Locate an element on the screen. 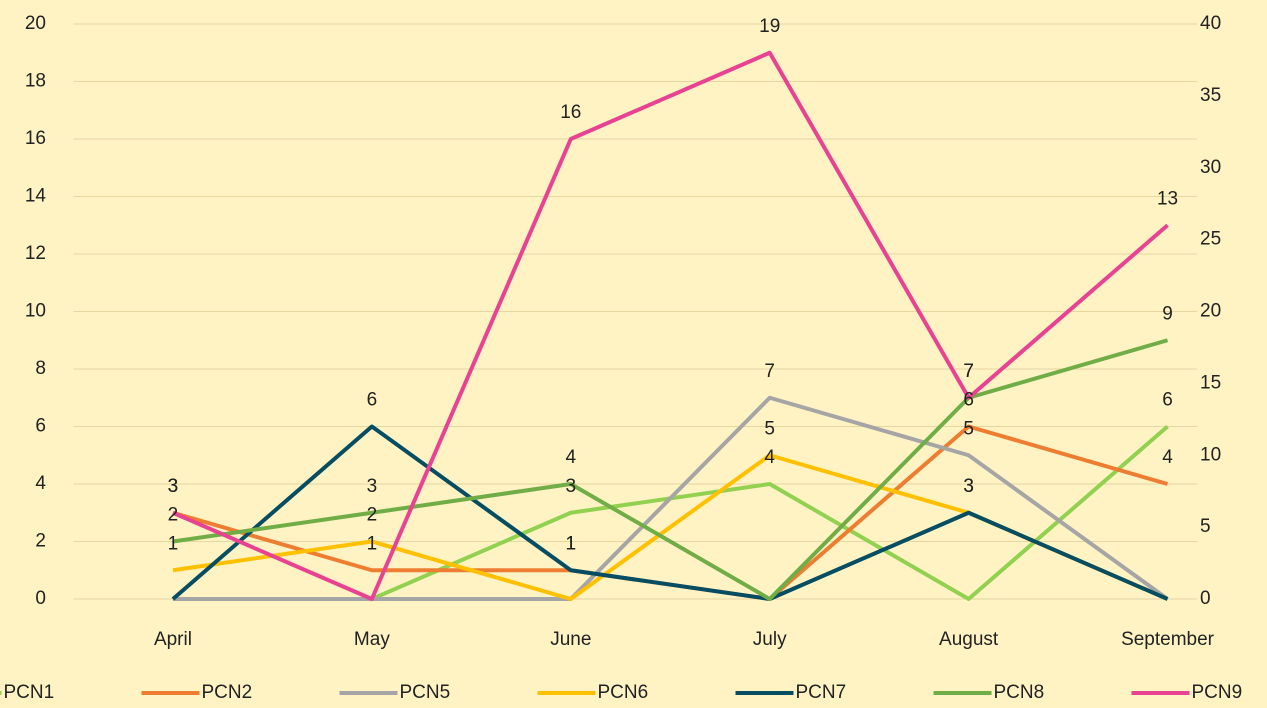  x-tick-label: August is located at coordinates (969, 639).